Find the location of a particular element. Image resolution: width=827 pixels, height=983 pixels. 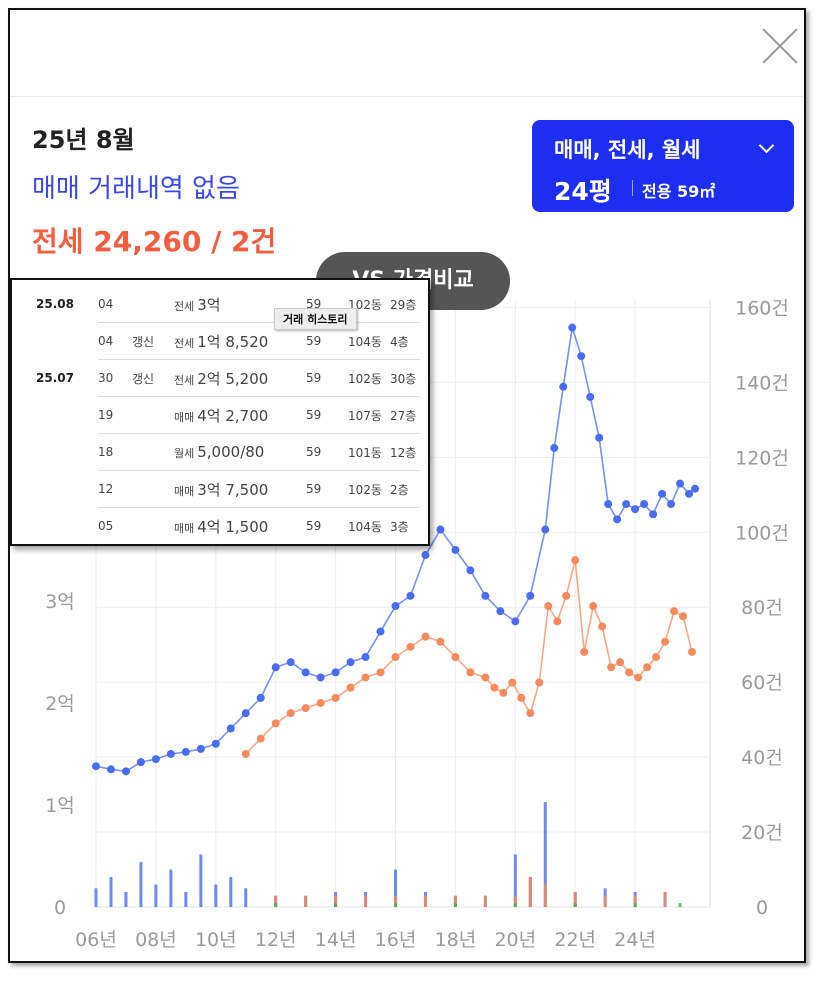

history-day: 12 is located at coordinates (115, 489).